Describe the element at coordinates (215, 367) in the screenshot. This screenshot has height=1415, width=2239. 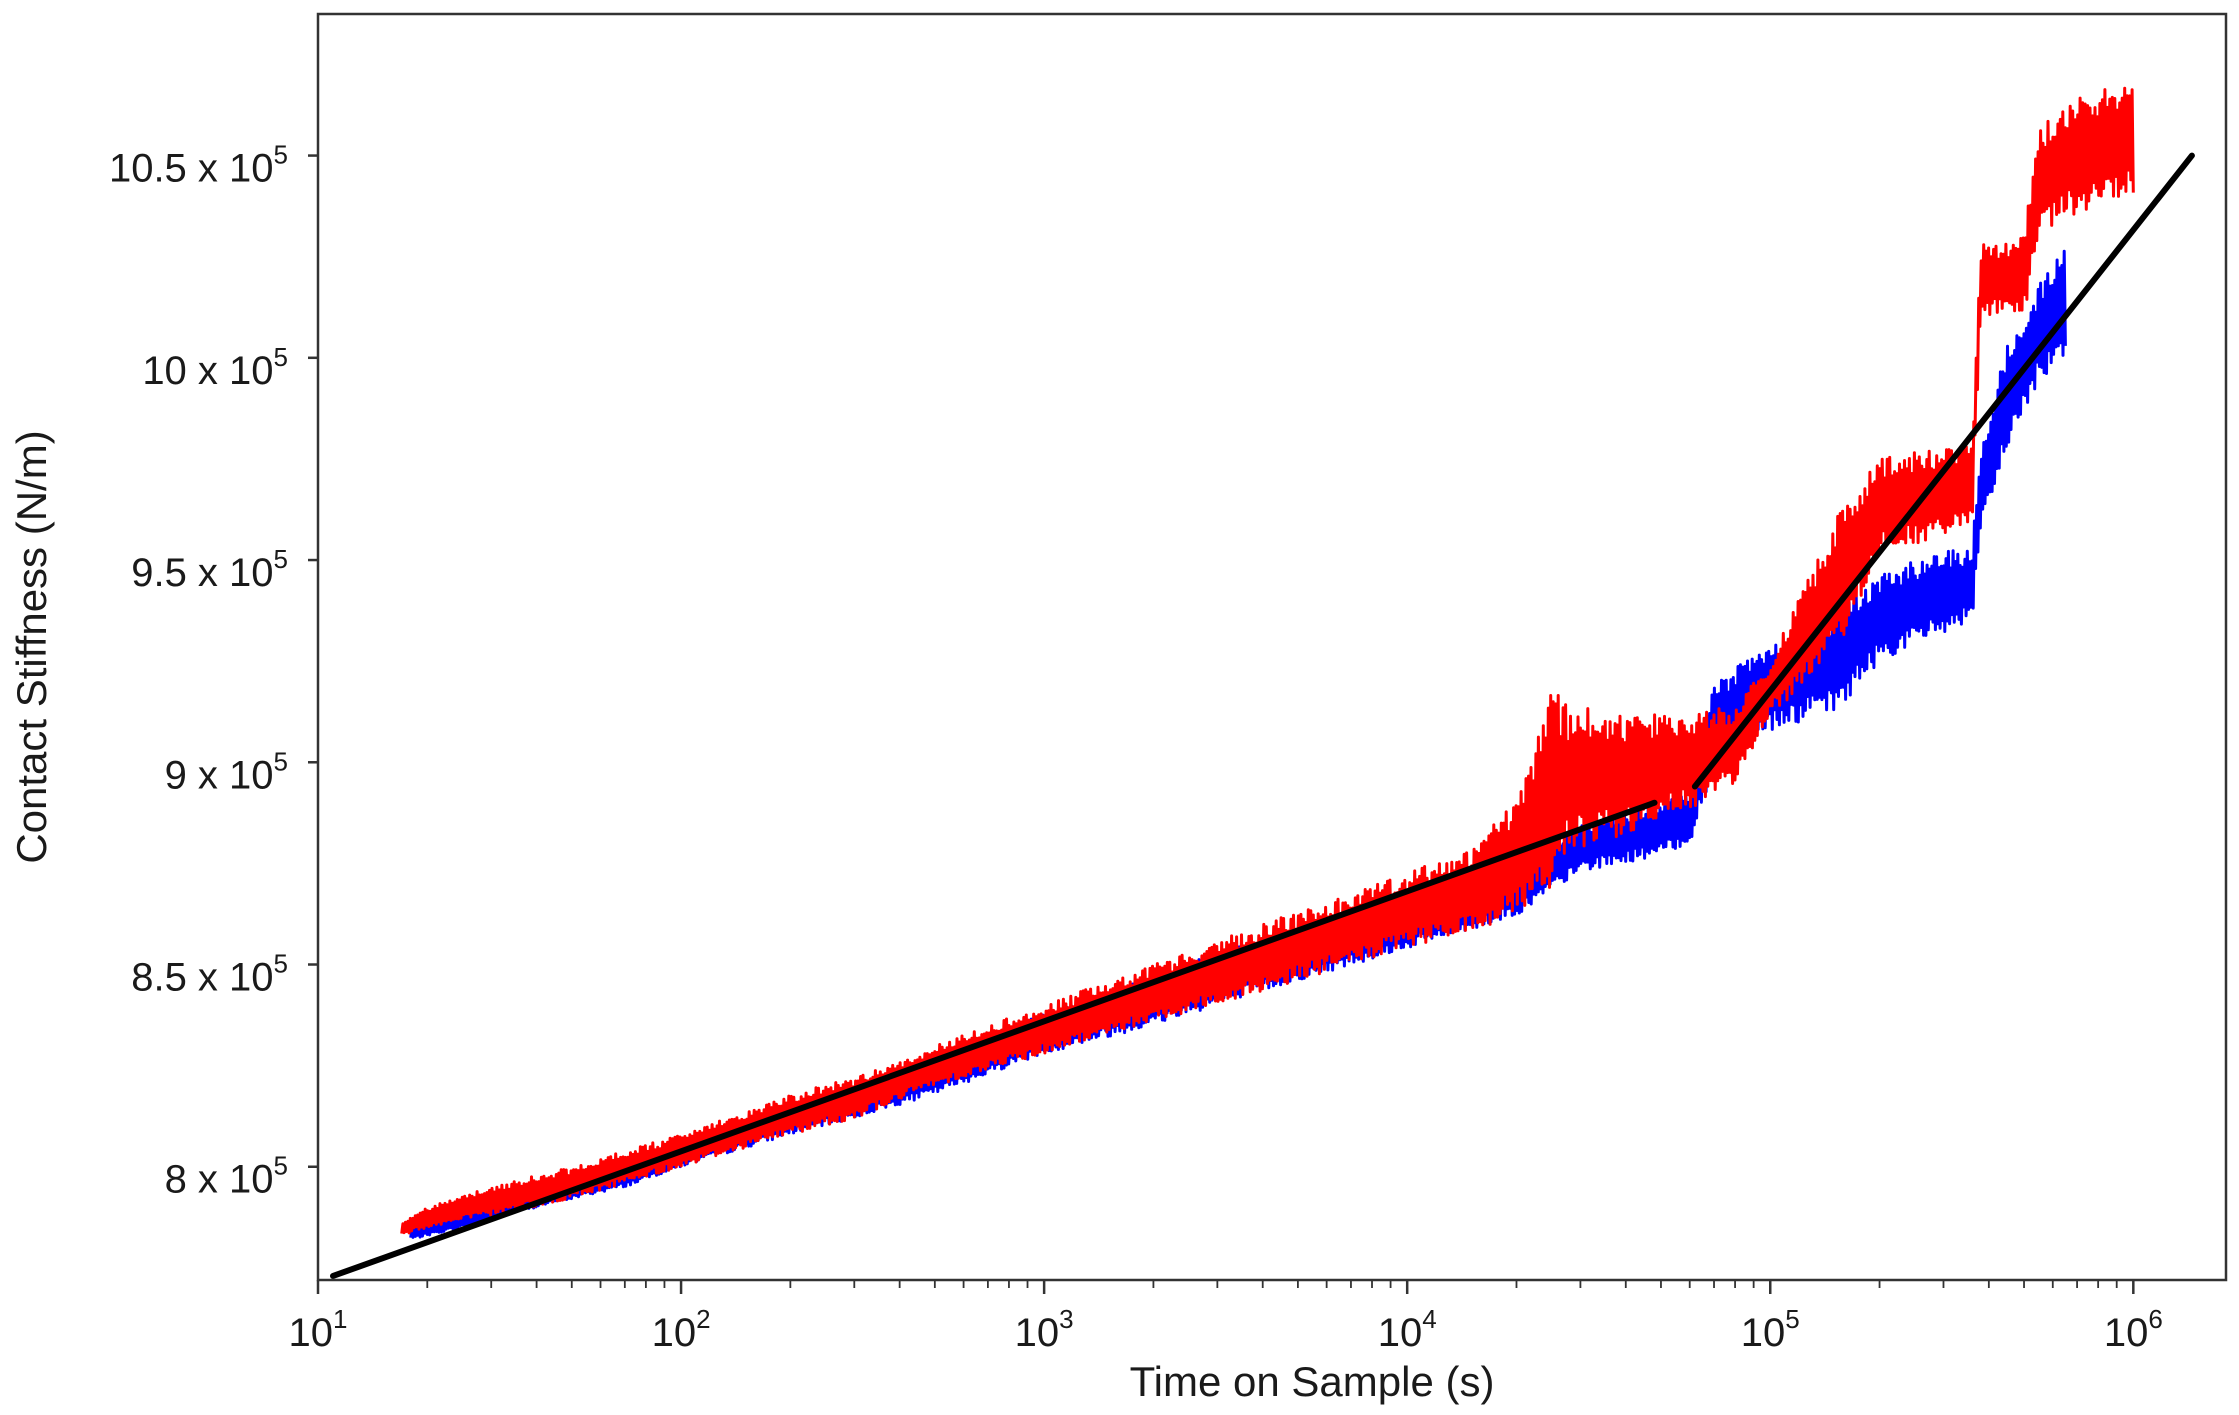
I see `y-tick-label: 10 x 105` at that location.